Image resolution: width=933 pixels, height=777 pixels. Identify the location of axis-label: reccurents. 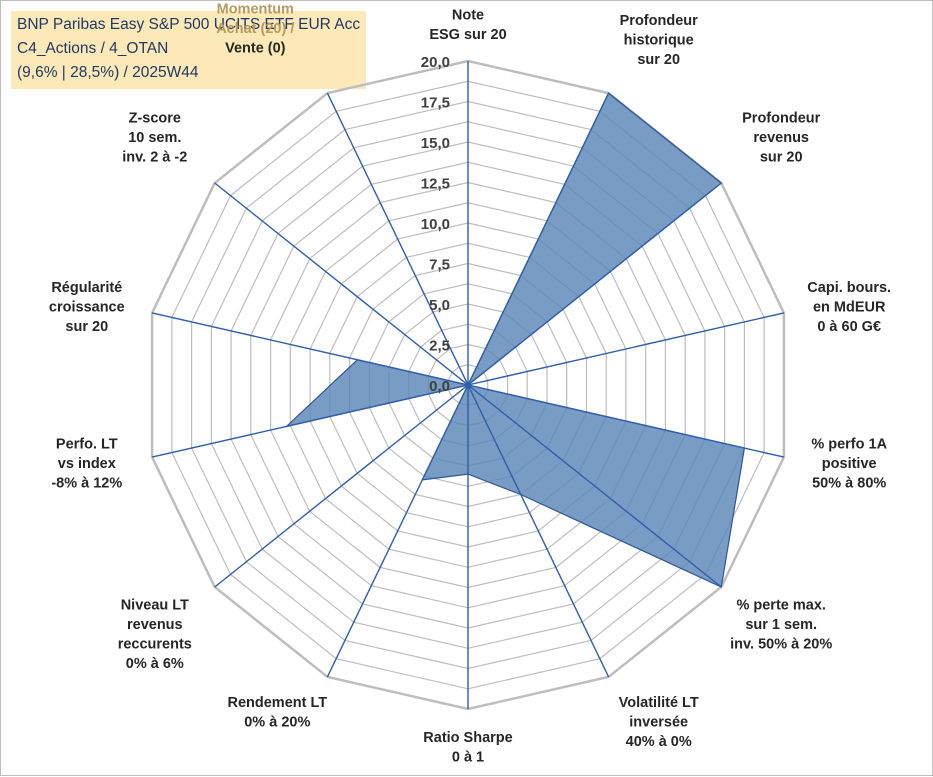
(155, 644).